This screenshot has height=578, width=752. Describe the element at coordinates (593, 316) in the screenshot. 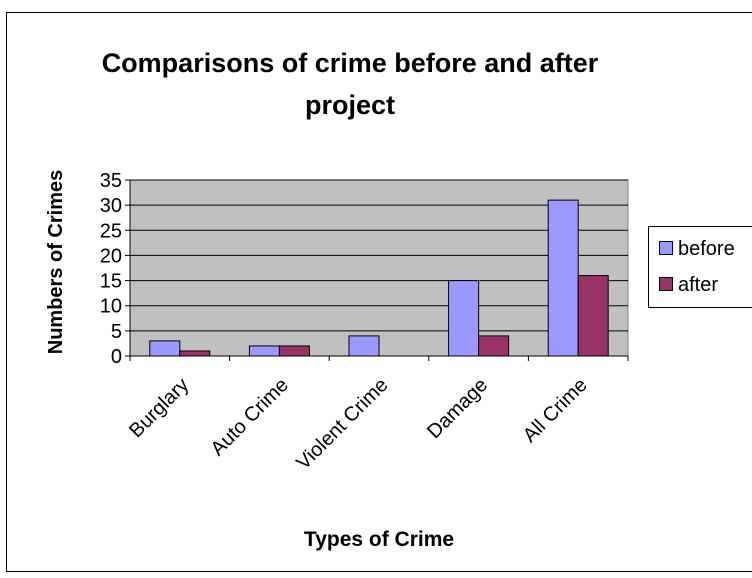

I see `bar-after-all-crime` at that location.